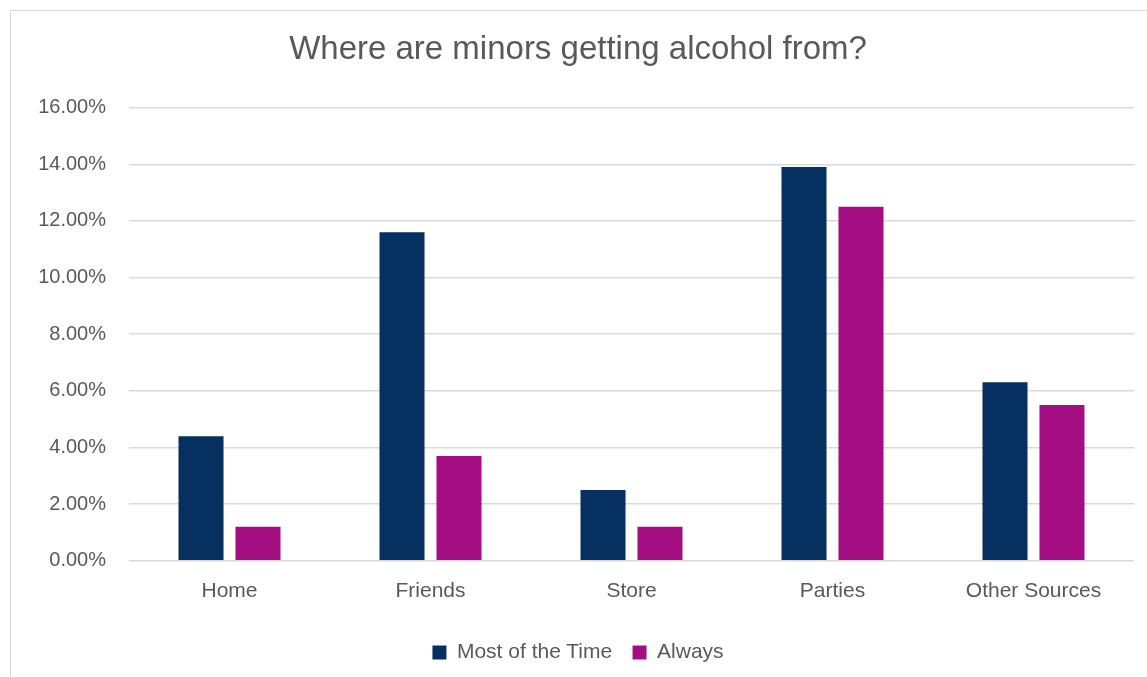 Image resolution: width=1147 pixels, height=677 pixels. What do you see at coordinates (534, 651) in the screenshot?
I see `legend-label: Most of the Time` at bounding box center [534, 651].